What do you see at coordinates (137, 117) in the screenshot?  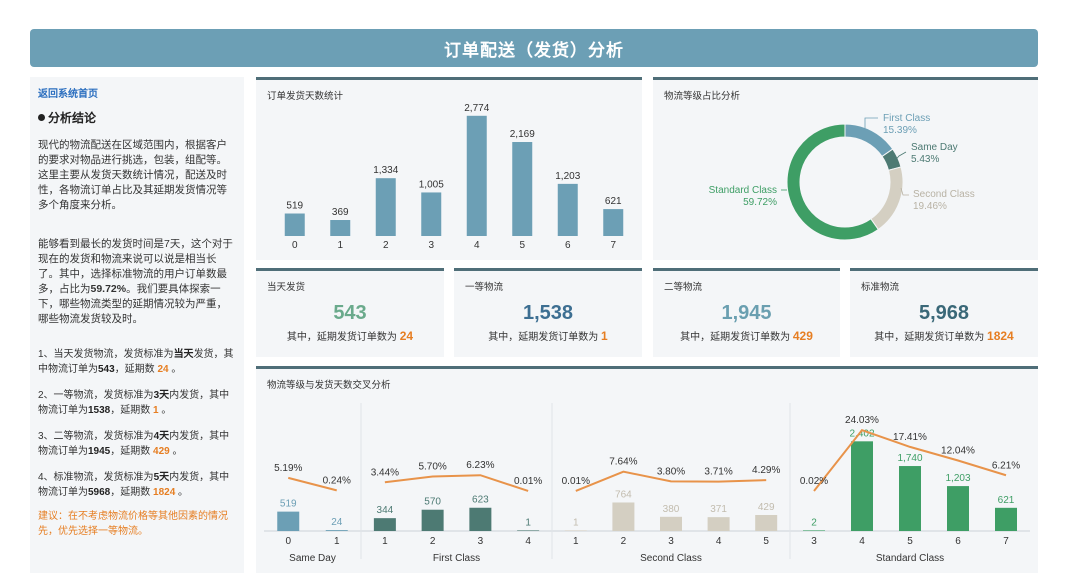 I see `section-title: 分析结论` at bounding box center [137, 117].